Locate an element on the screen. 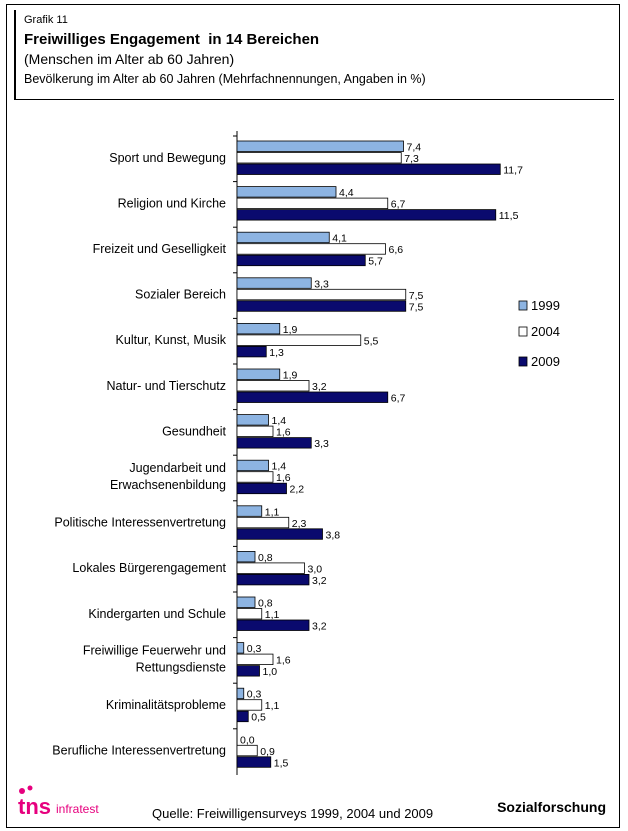 The width and height of the screenshot is (628, 831). data-label-2004: 0,9 is located at coordinates (267, 752).